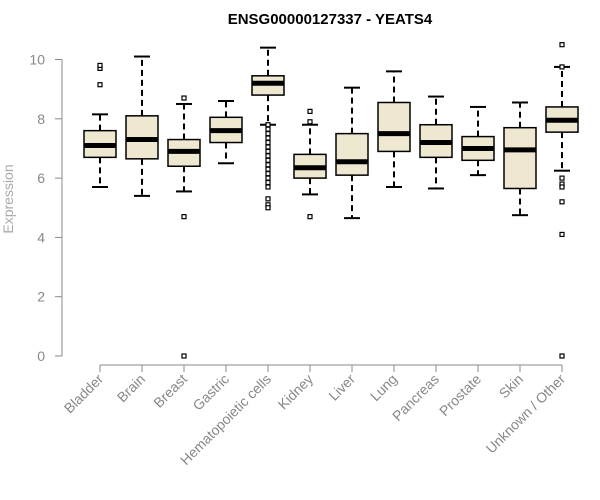  Describe the element at coordinates (100, 125) in the screenshot. I see `box-bladder` at that location.